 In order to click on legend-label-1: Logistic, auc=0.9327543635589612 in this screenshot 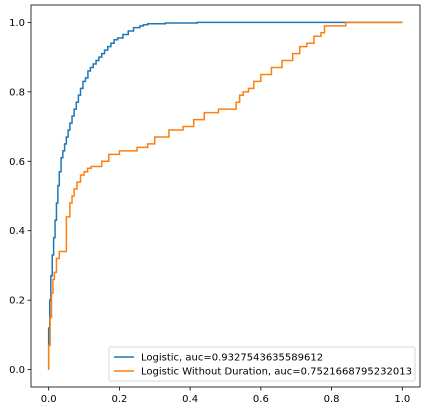, I will do `click(232, 358)`.